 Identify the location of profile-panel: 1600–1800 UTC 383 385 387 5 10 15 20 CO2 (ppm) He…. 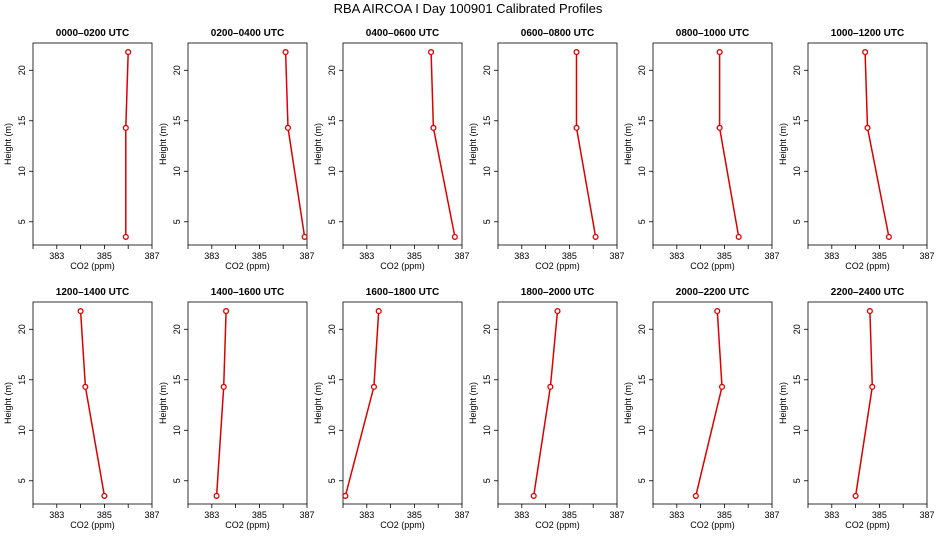
(391, 408).